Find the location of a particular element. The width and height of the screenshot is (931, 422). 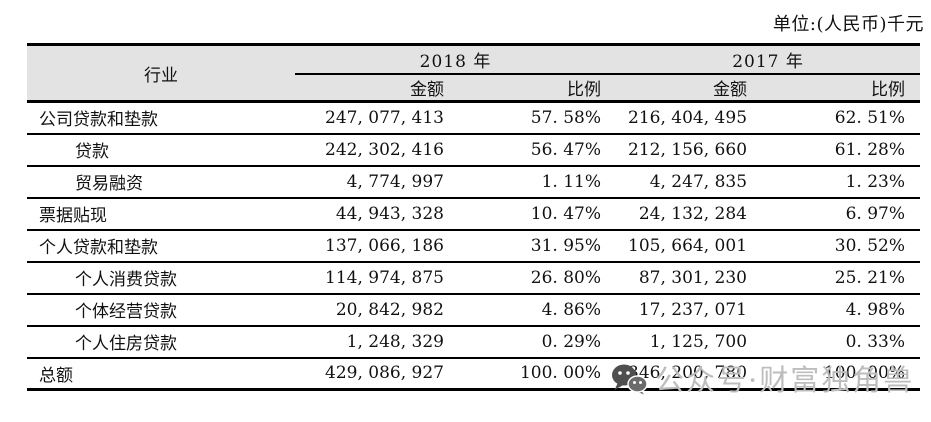

amount-2017-cell: 87, 301, 230 is located at coordinates (689, 278).